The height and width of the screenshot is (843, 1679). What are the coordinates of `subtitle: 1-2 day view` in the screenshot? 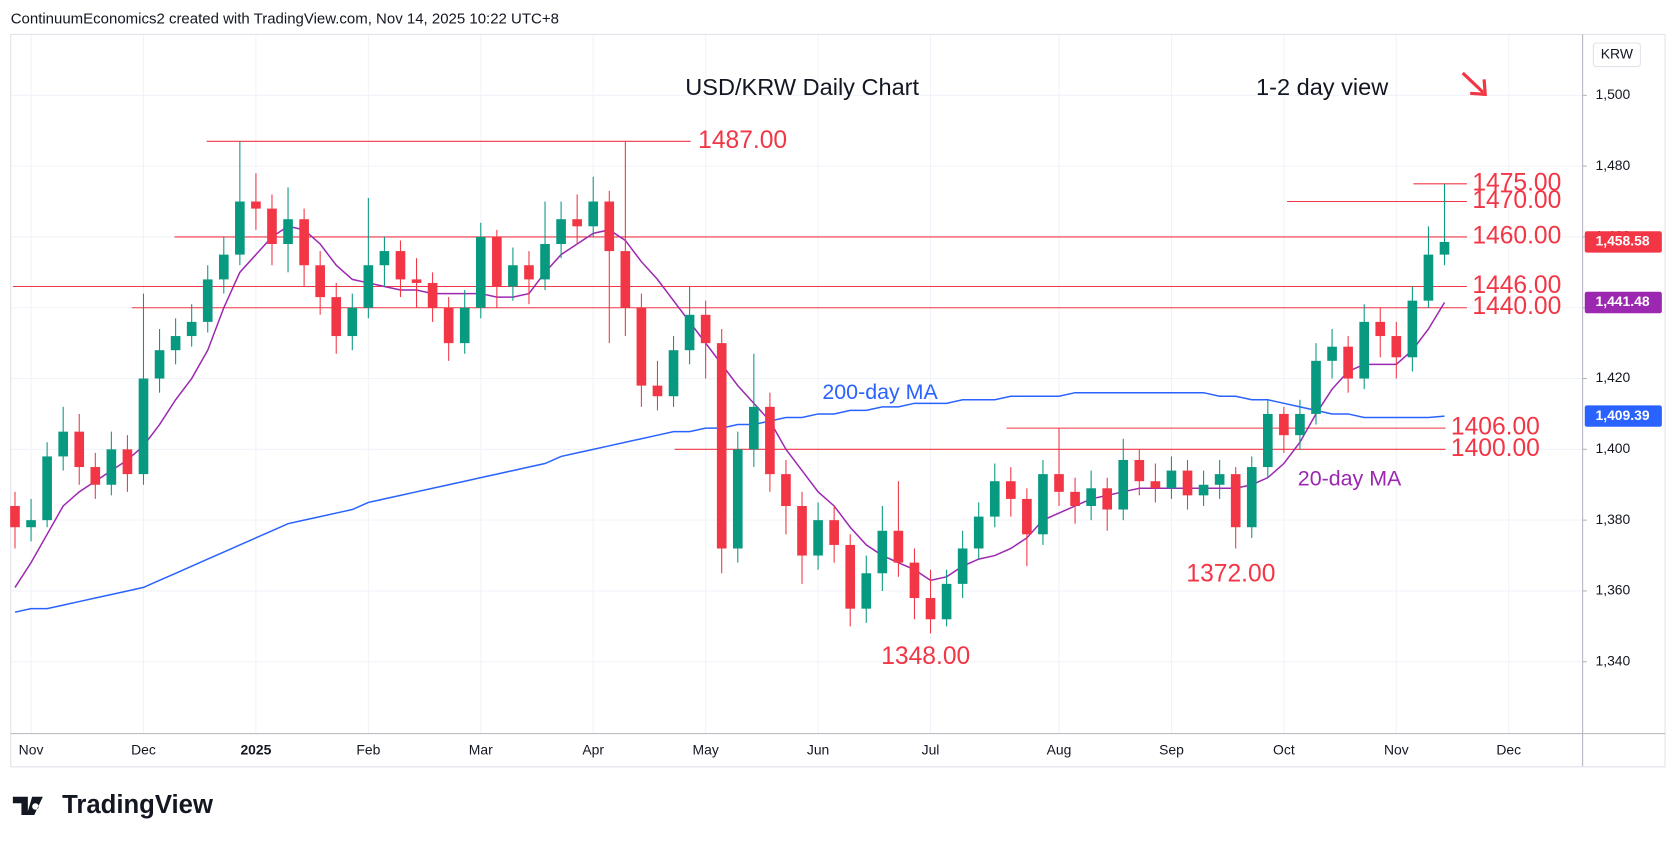 It's located at (1322, 87).